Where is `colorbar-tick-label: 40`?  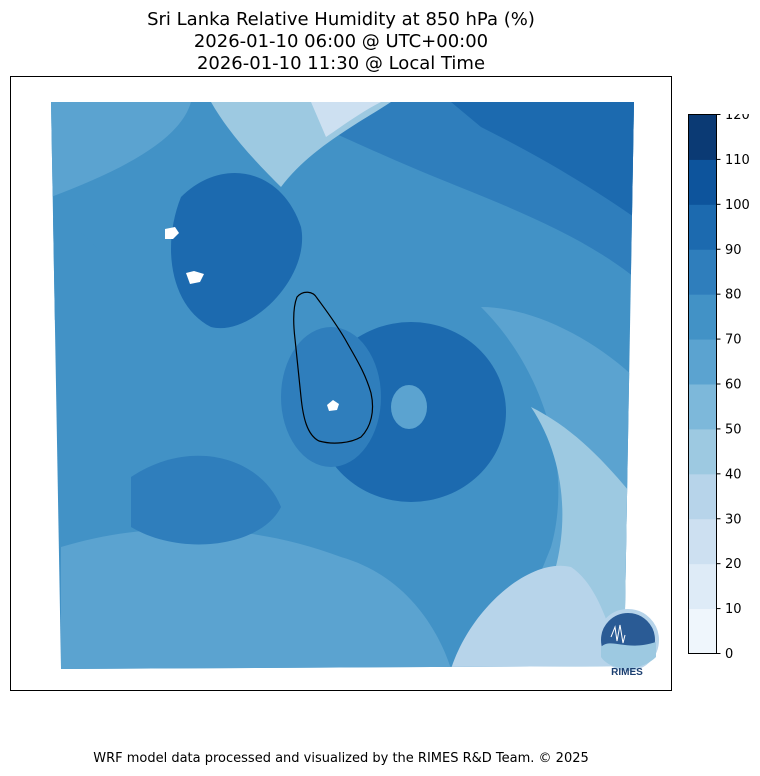
colorbar-tick-label: 40 is located at coordinates (733, 474).